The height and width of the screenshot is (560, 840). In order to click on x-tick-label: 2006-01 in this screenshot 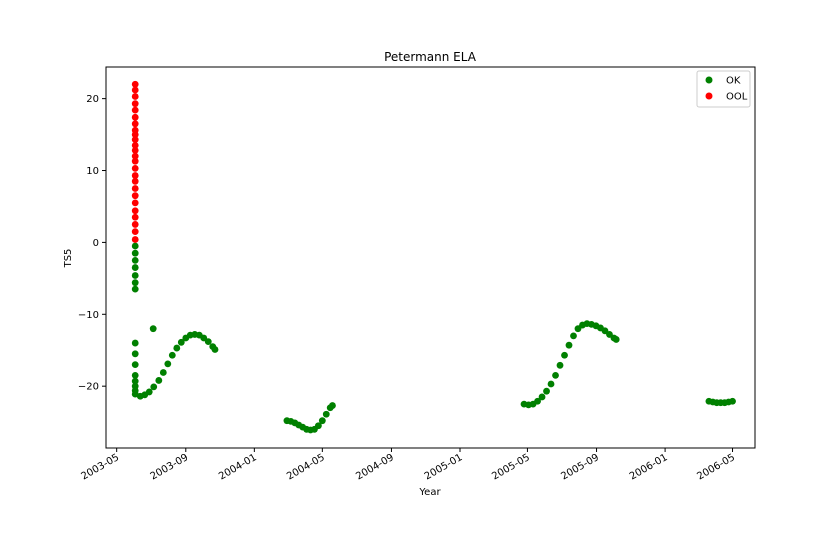, I will do `click(649, 467)`.